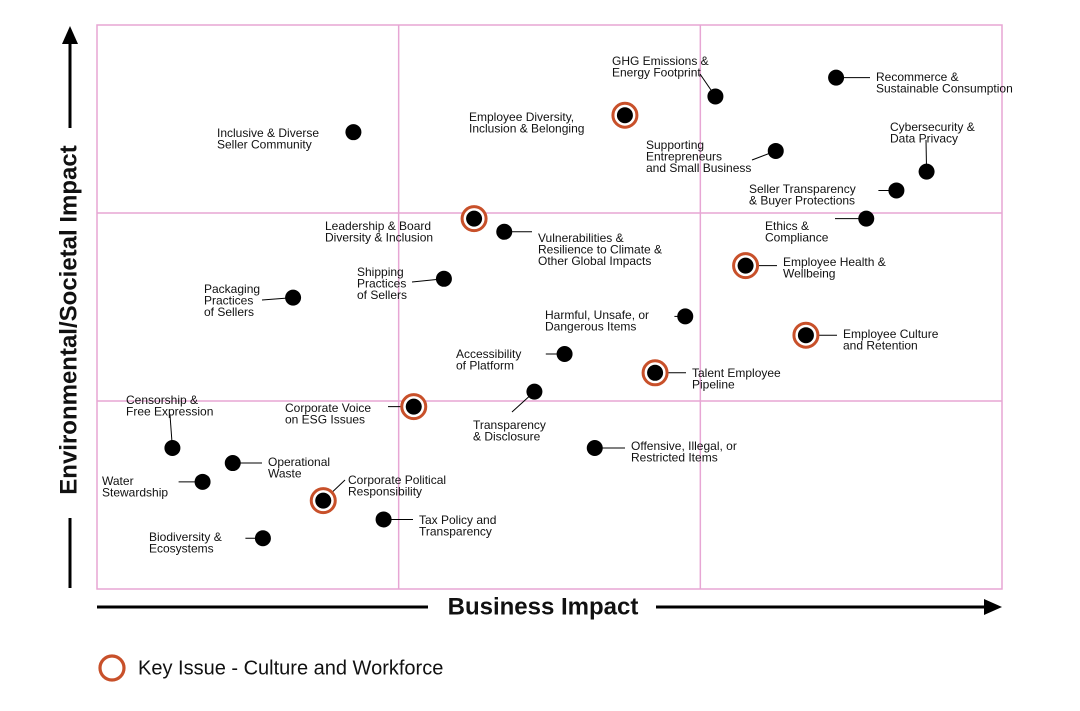  What do you see at coordinates (597, 315) in the screenshot?
I see `point-label-line: Harmful, Unsafe, or` at bounding box center [597, 315].